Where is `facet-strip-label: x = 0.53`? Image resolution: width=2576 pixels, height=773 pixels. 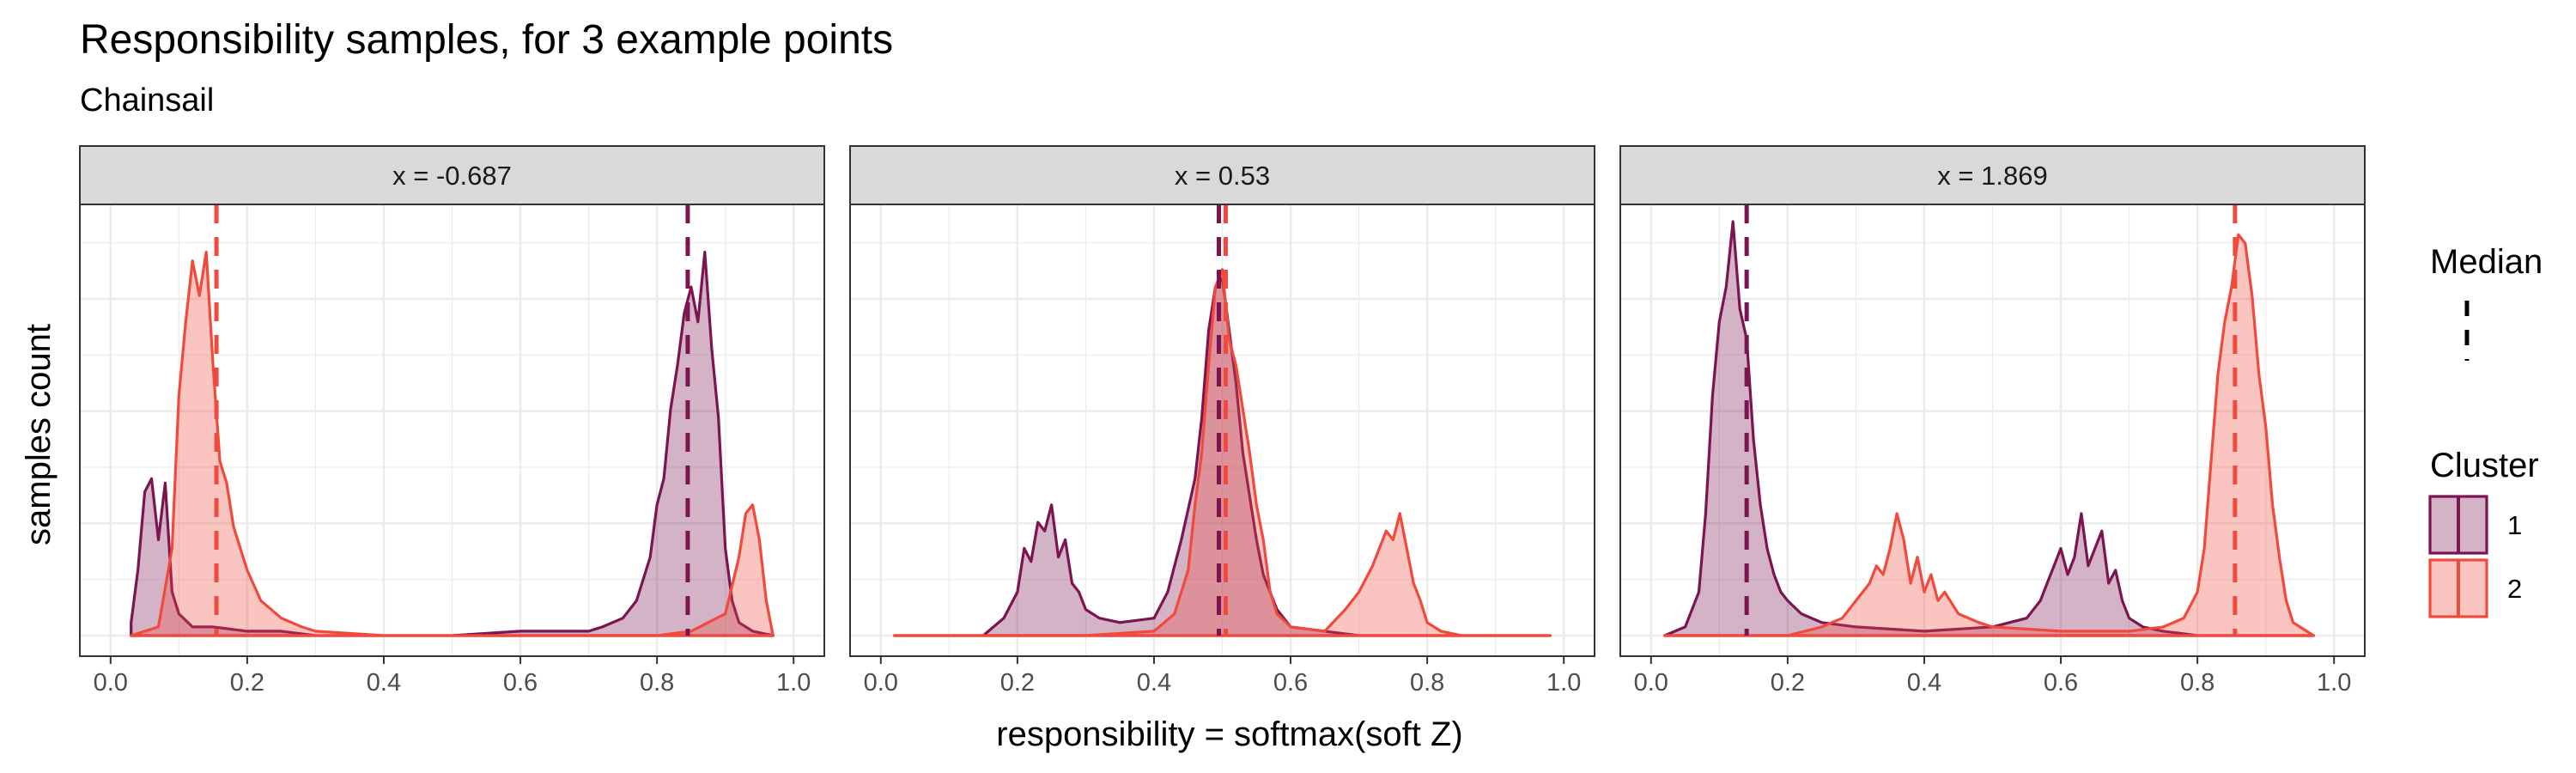 facet-strip-label: x = 0.53 is located at coordinates (1222, 176).